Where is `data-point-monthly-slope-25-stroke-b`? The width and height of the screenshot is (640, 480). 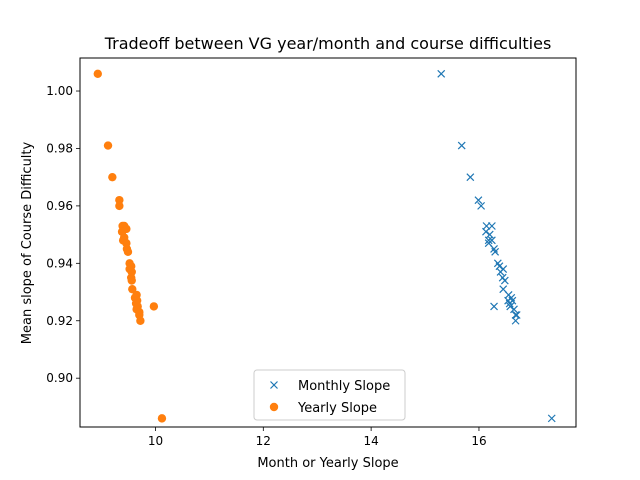
data-point-monthly-slope-25-stroke-b is located at coordinates (509, 303).